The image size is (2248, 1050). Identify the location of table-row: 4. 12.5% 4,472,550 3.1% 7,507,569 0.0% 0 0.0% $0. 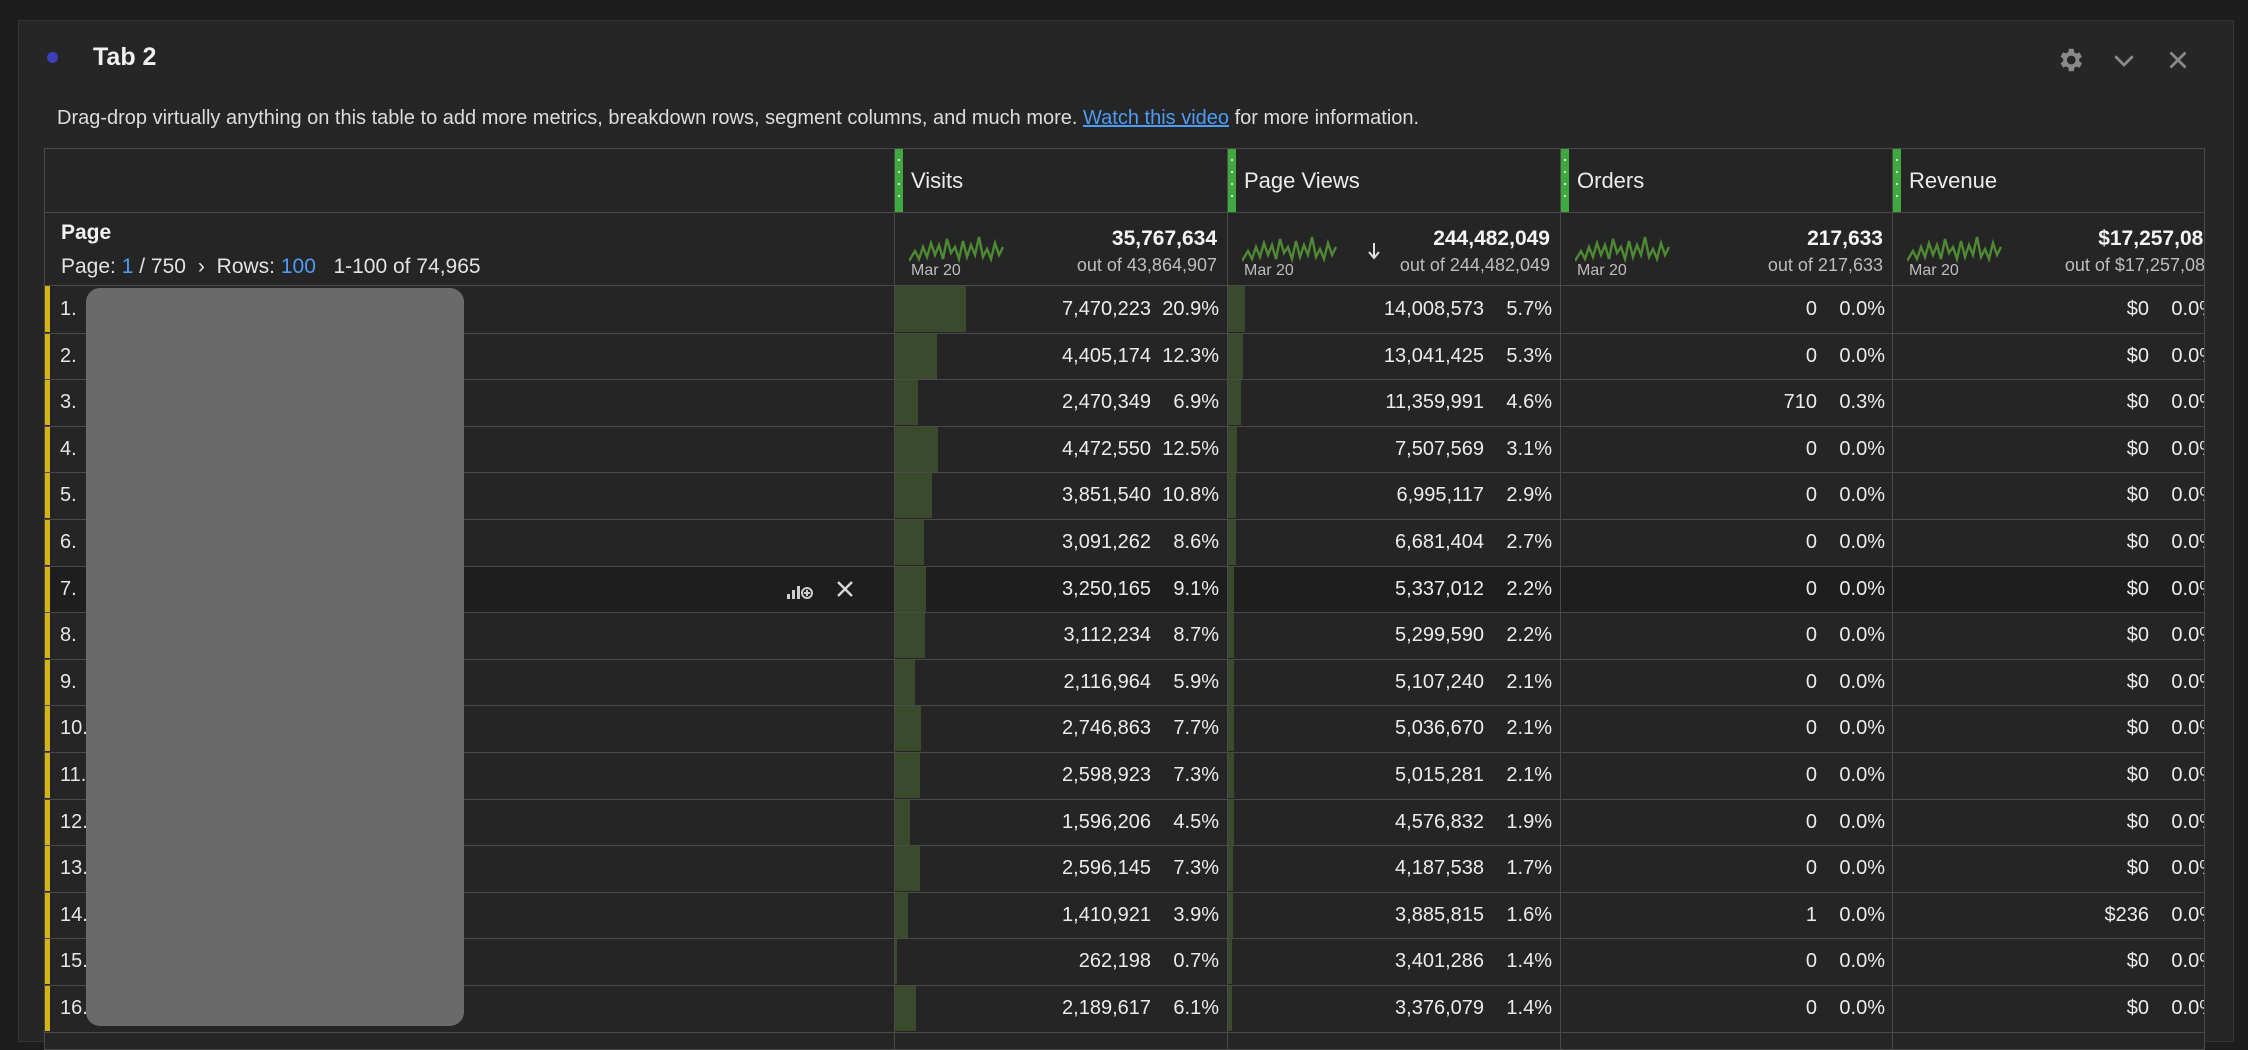
(1124, 448).